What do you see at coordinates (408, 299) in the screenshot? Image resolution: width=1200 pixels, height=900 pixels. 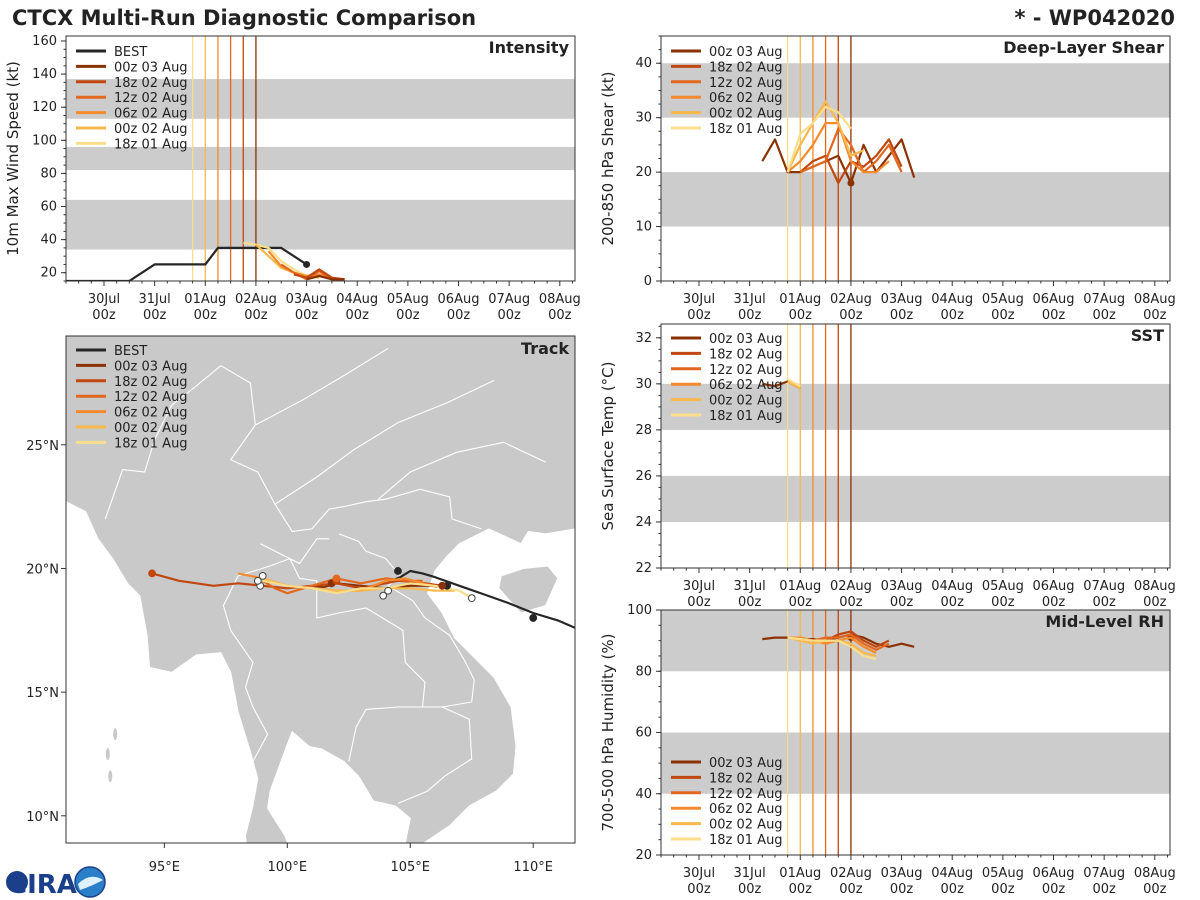 I see `intensity-xtick-label: 05Aug` at bounding box center [408, 299].